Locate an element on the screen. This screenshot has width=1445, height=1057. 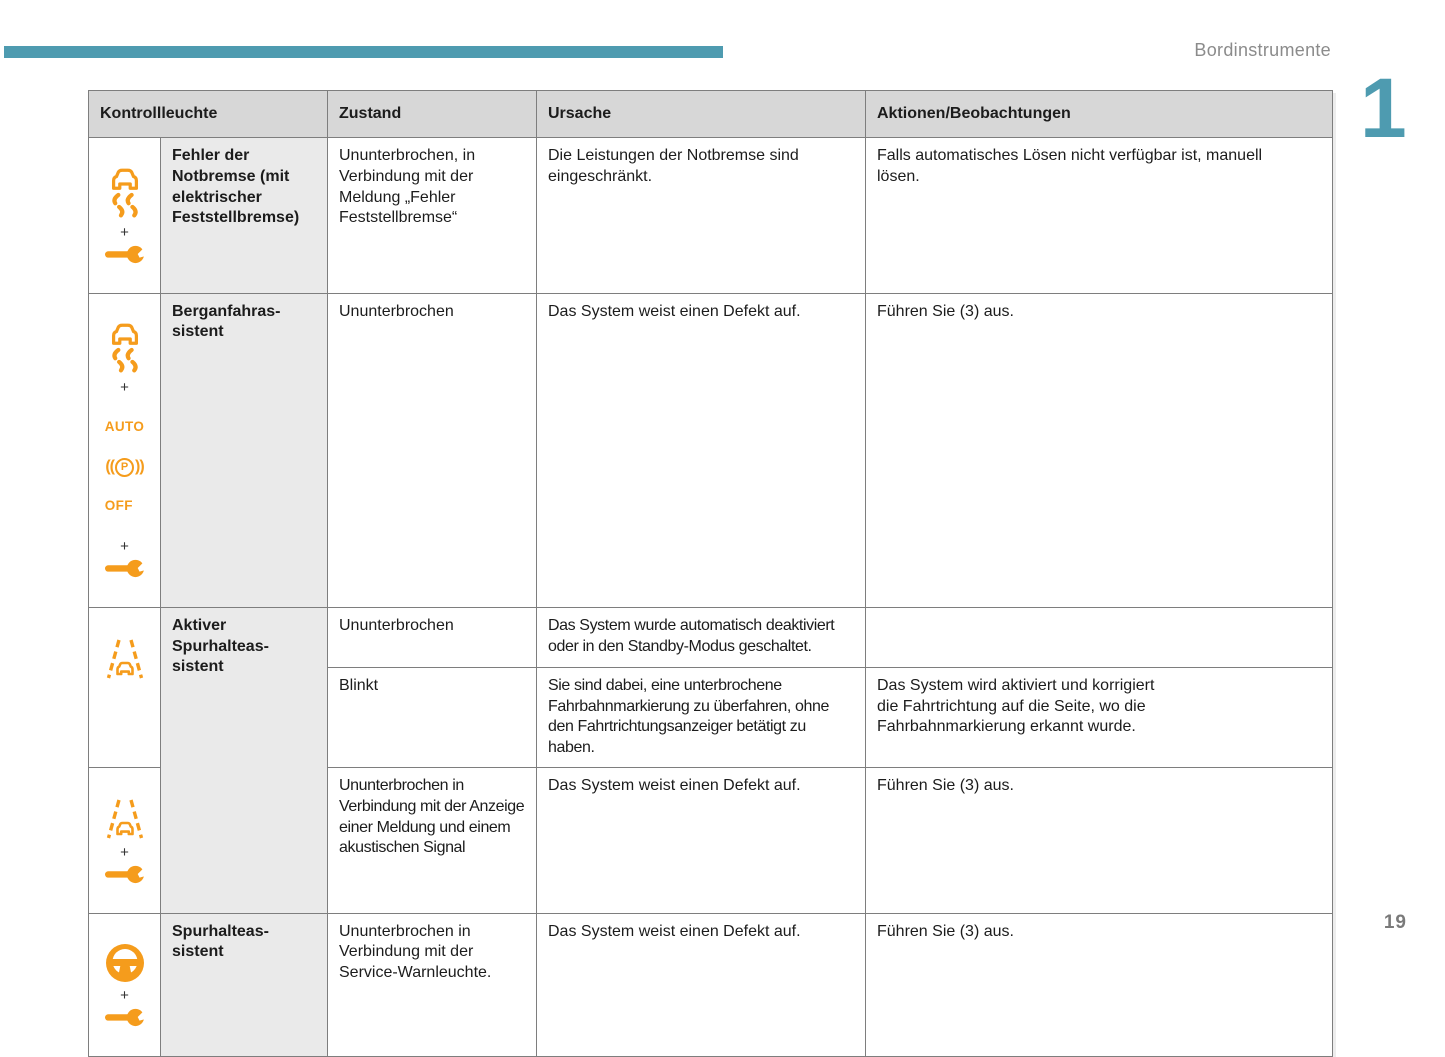
steering-wheel-icon is located at coordinates (124, 963).